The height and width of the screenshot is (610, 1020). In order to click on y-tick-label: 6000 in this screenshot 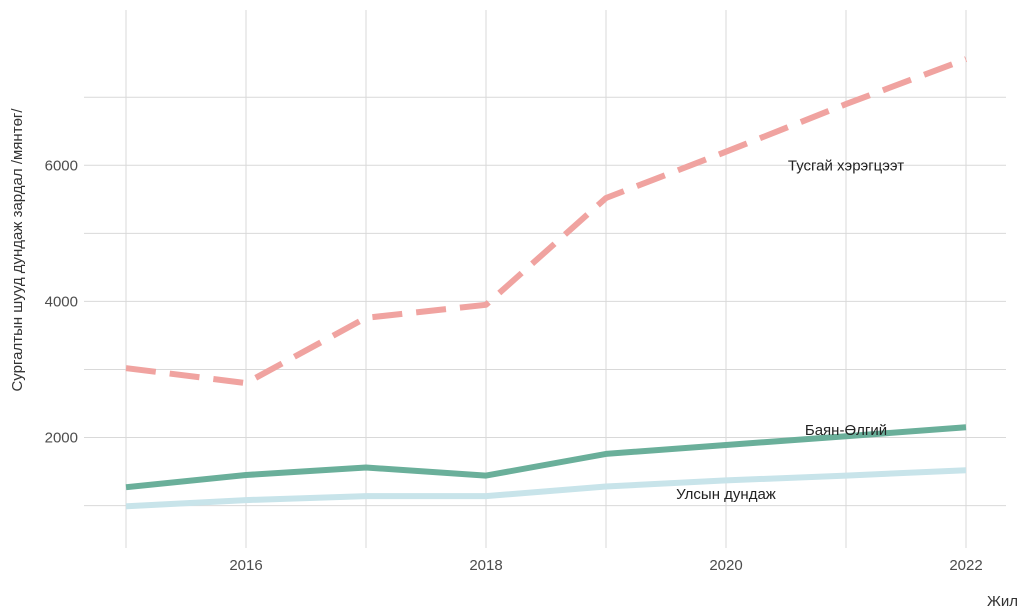, I will do `click(61, 165)`.